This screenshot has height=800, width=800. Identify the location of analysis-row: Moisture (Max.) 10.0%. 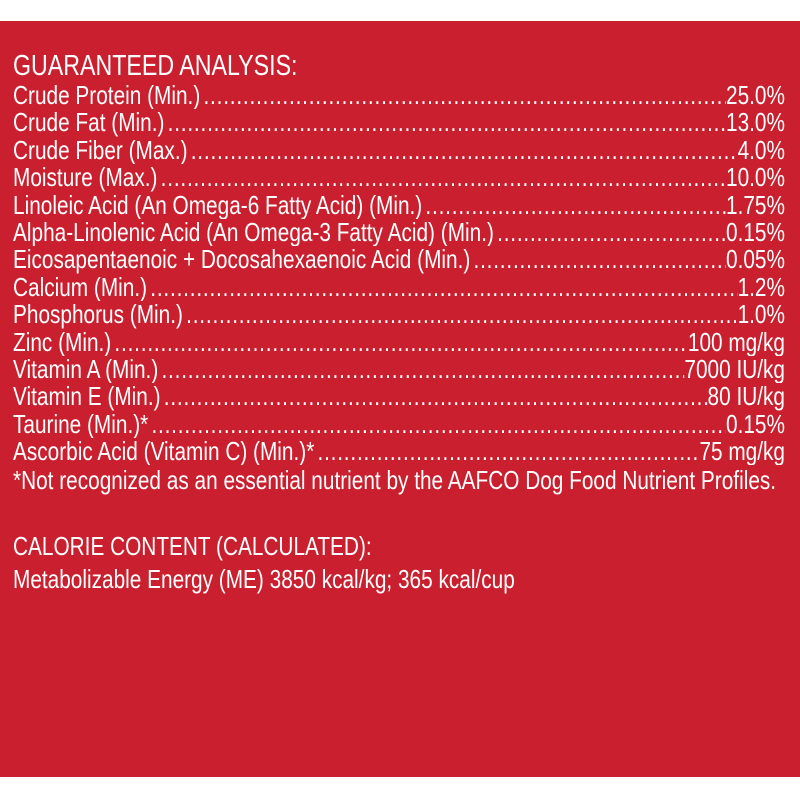
(399, 177).